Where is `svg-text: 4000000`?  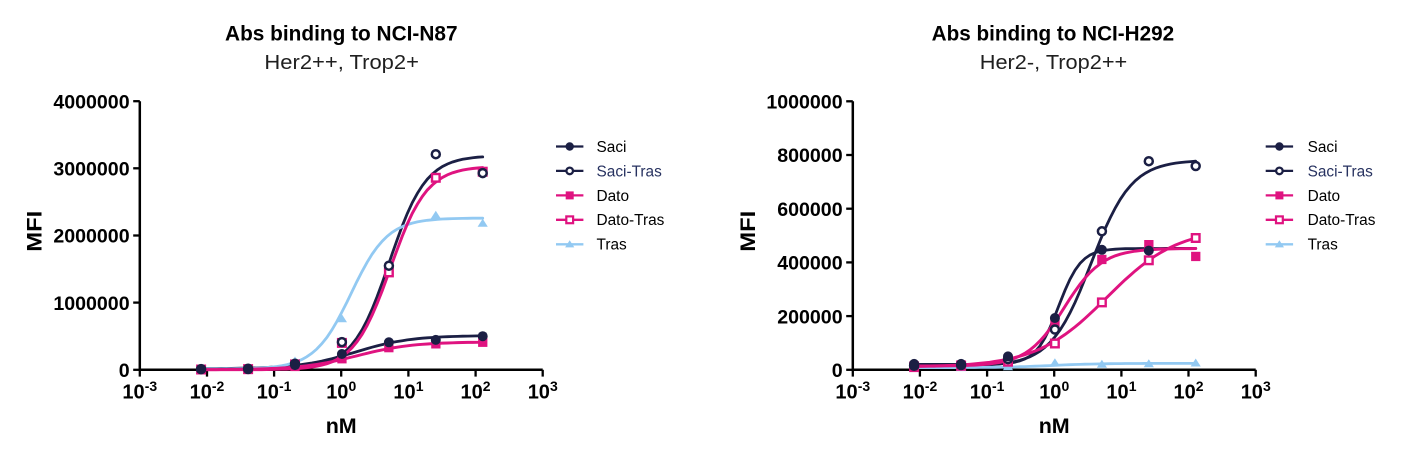 svg-text: 4000000 is located at coordinates (91, 102).